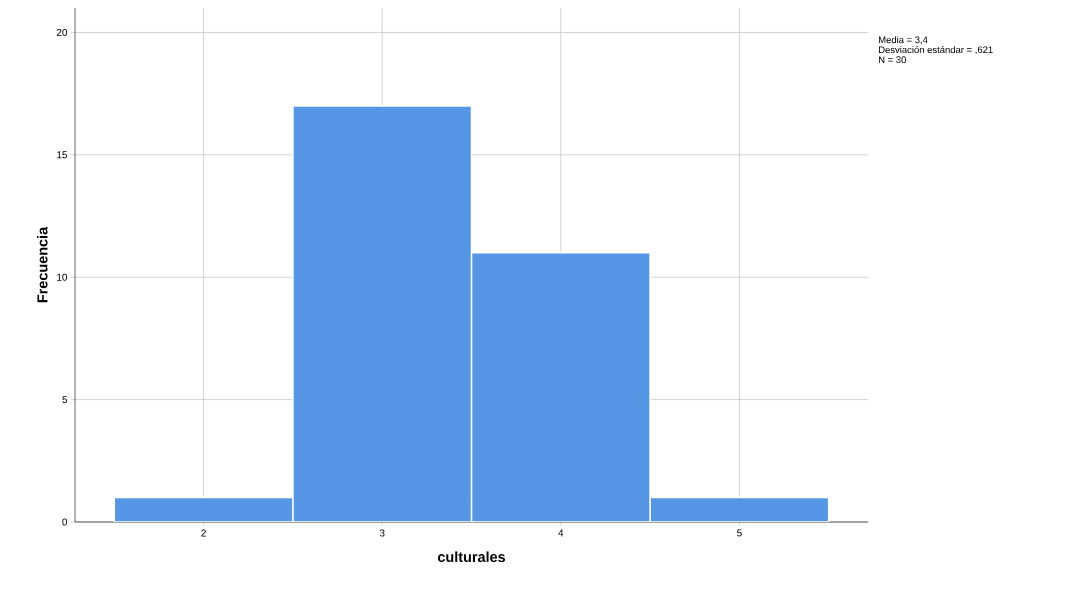 Image resolution: width=1065 pixels, height=590 pixels. I want to click on x-tick-label: 3, so click(382, 533).